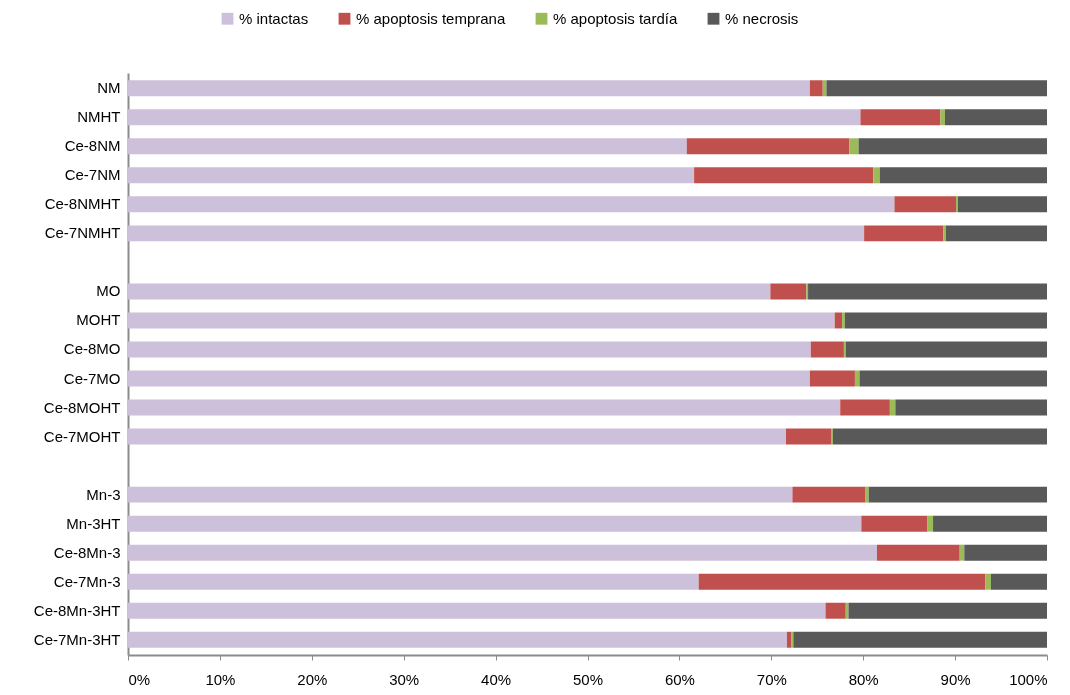 This screenshot has width=1070, height=695. What do you see at coordinates (92, 378) in the screenshot?
I see `y-tick-label: Ce-7MO` at bounding box center [92, 378].